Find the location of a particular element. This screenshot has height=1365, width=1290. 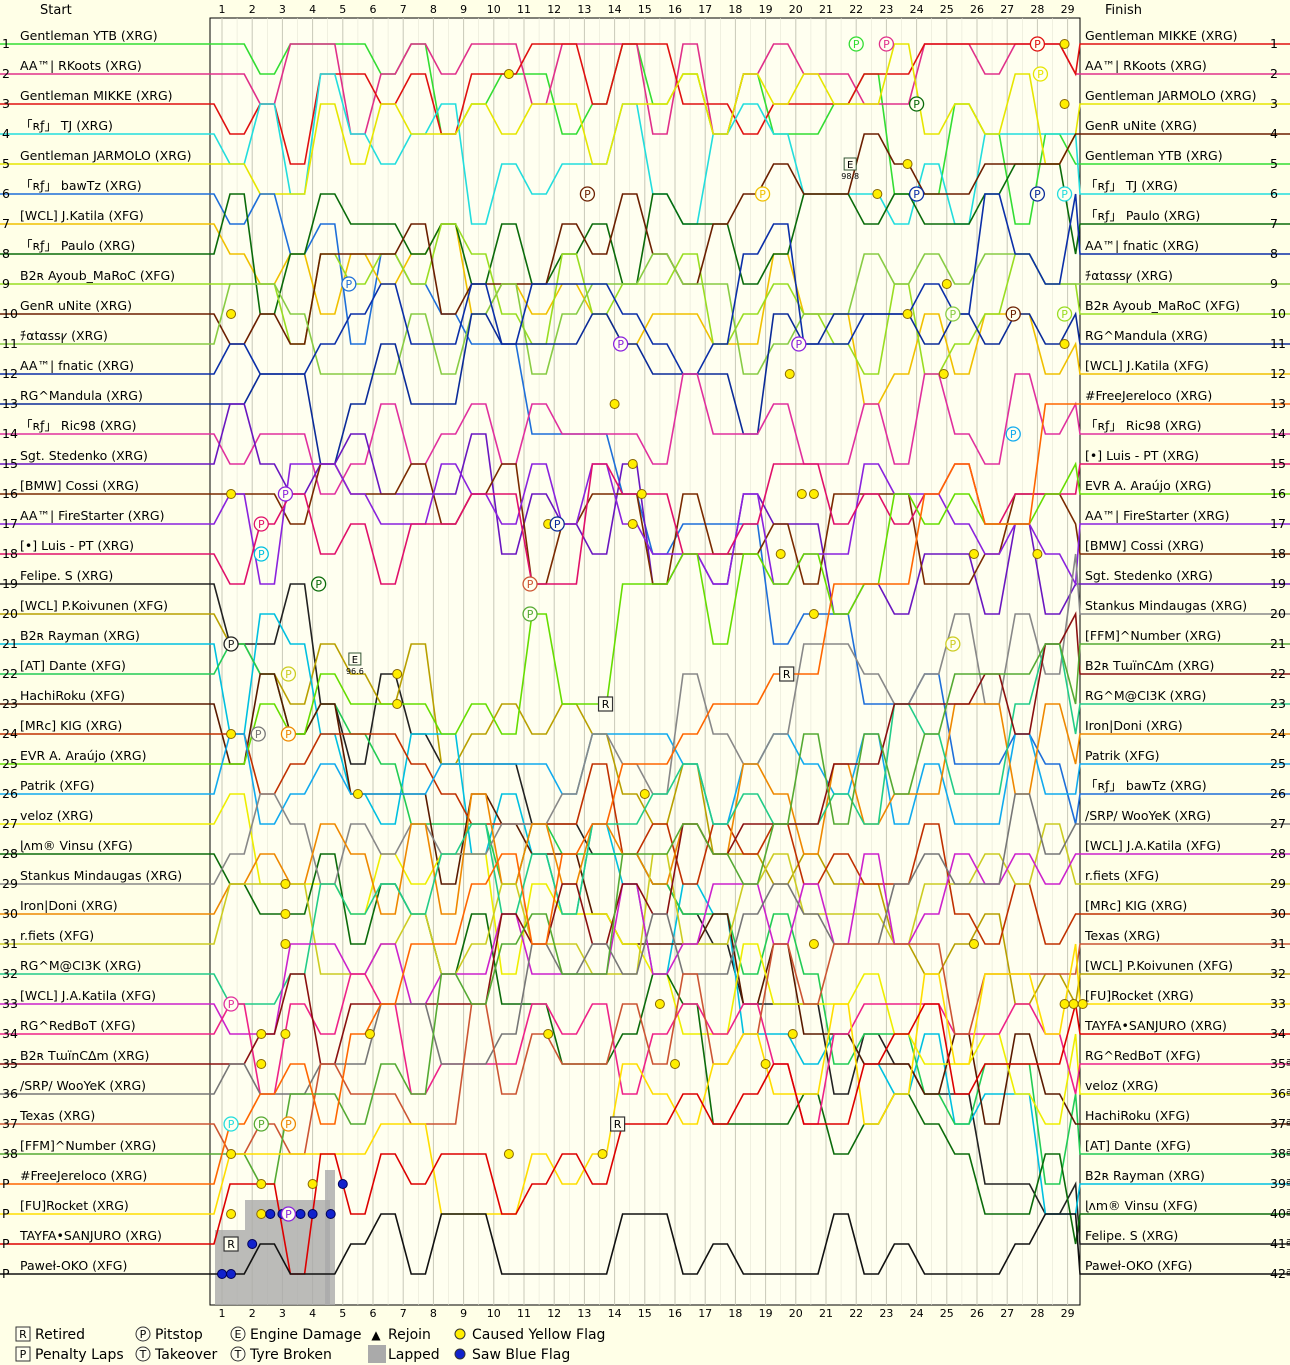

finish-position: 27 is located at coordinates (1278, 823).